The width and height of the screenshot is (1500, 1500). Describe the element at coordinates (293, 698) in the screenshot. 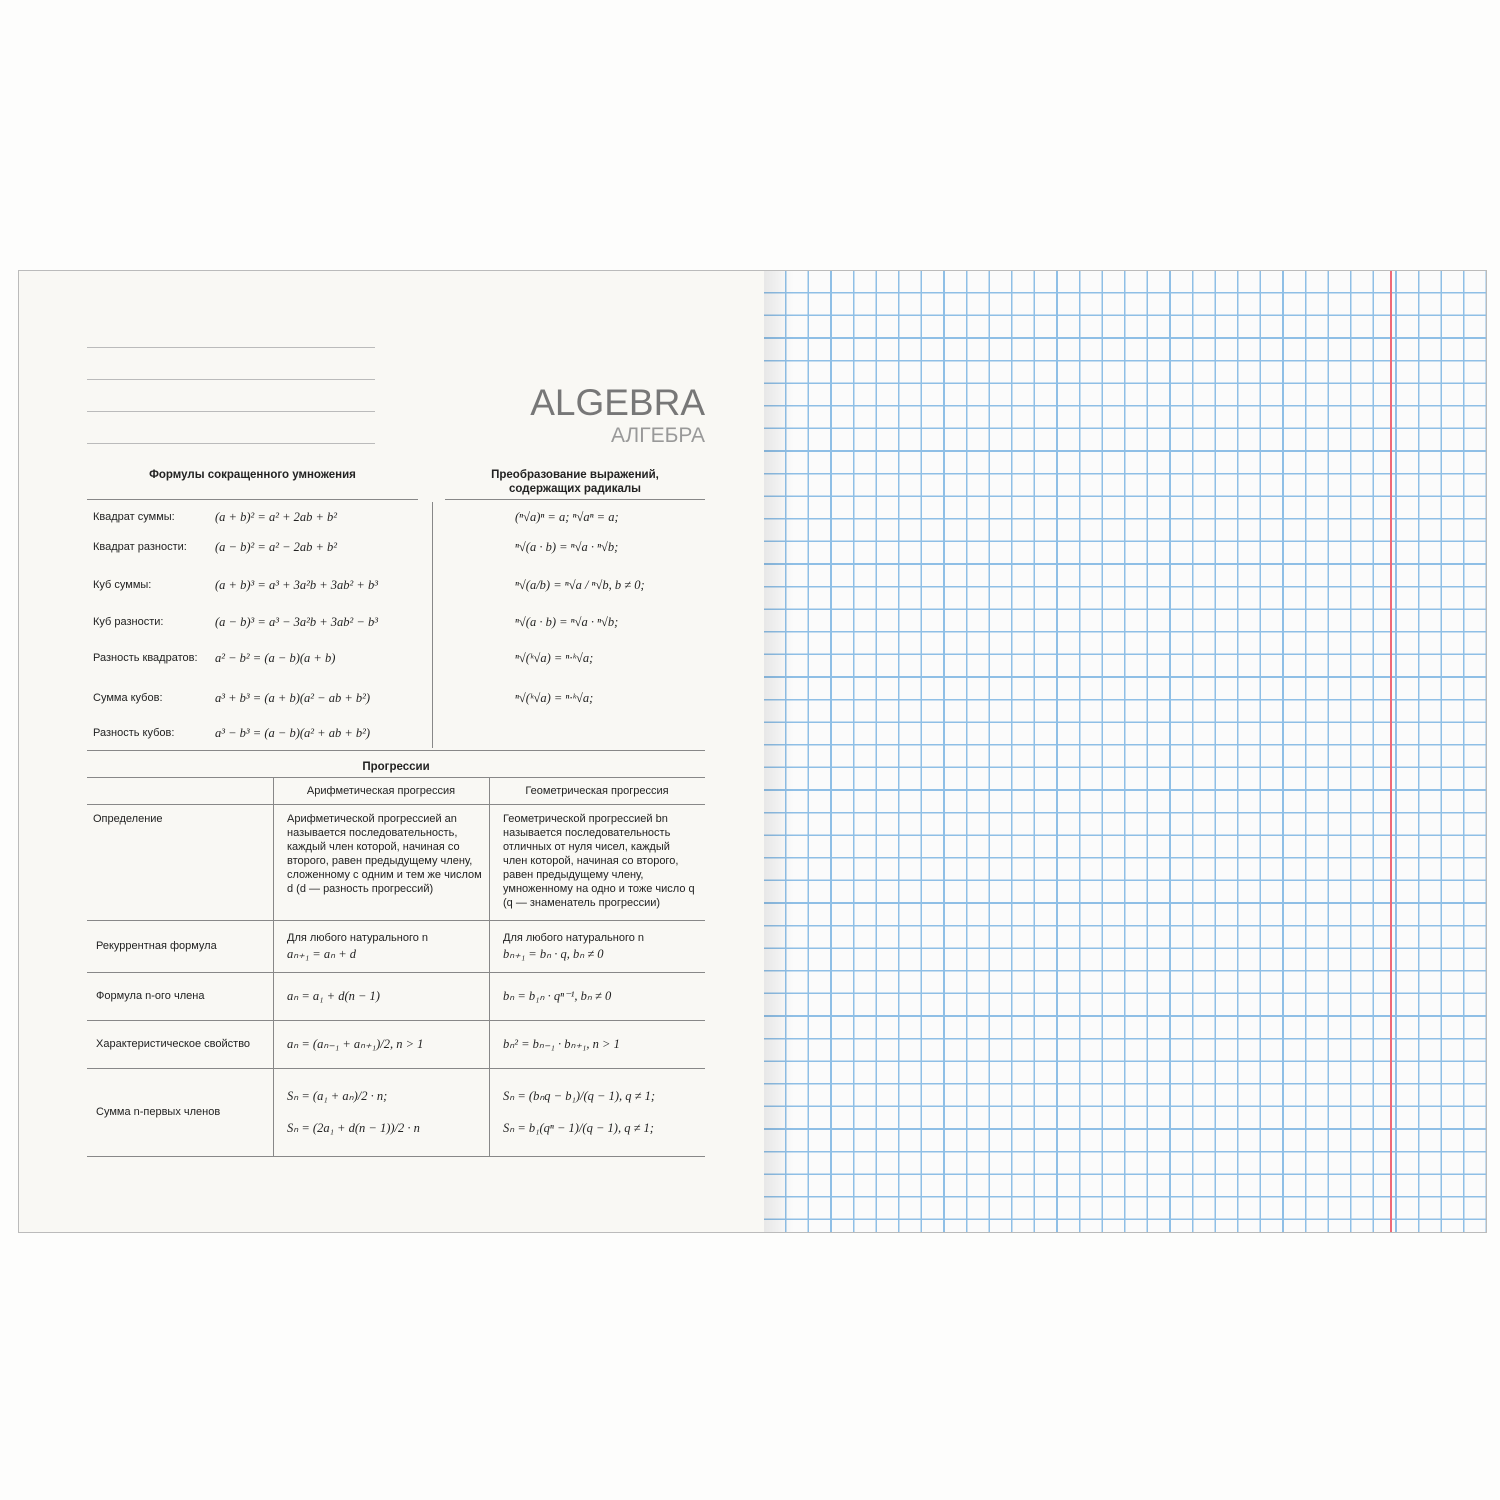

I see `formula: a³ + b³ = (a + b)(a² − ab + b²)` at that location.